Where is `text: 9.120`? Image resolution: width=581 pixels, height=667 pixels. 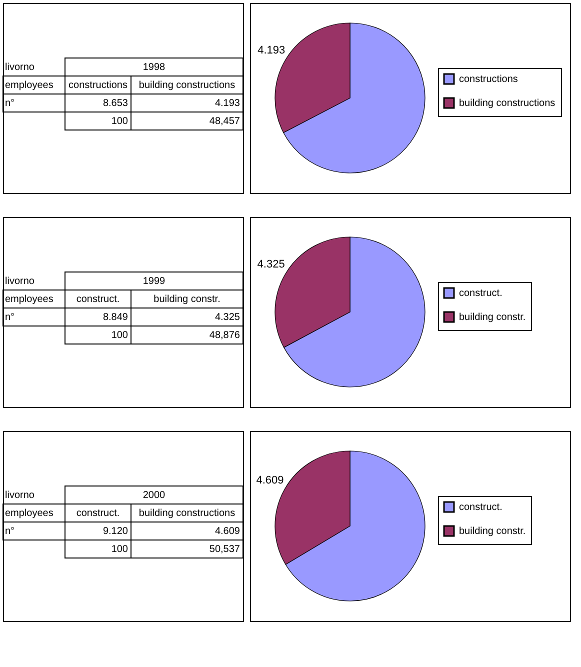
text: 9.120 is located at coordinates (115, 531).